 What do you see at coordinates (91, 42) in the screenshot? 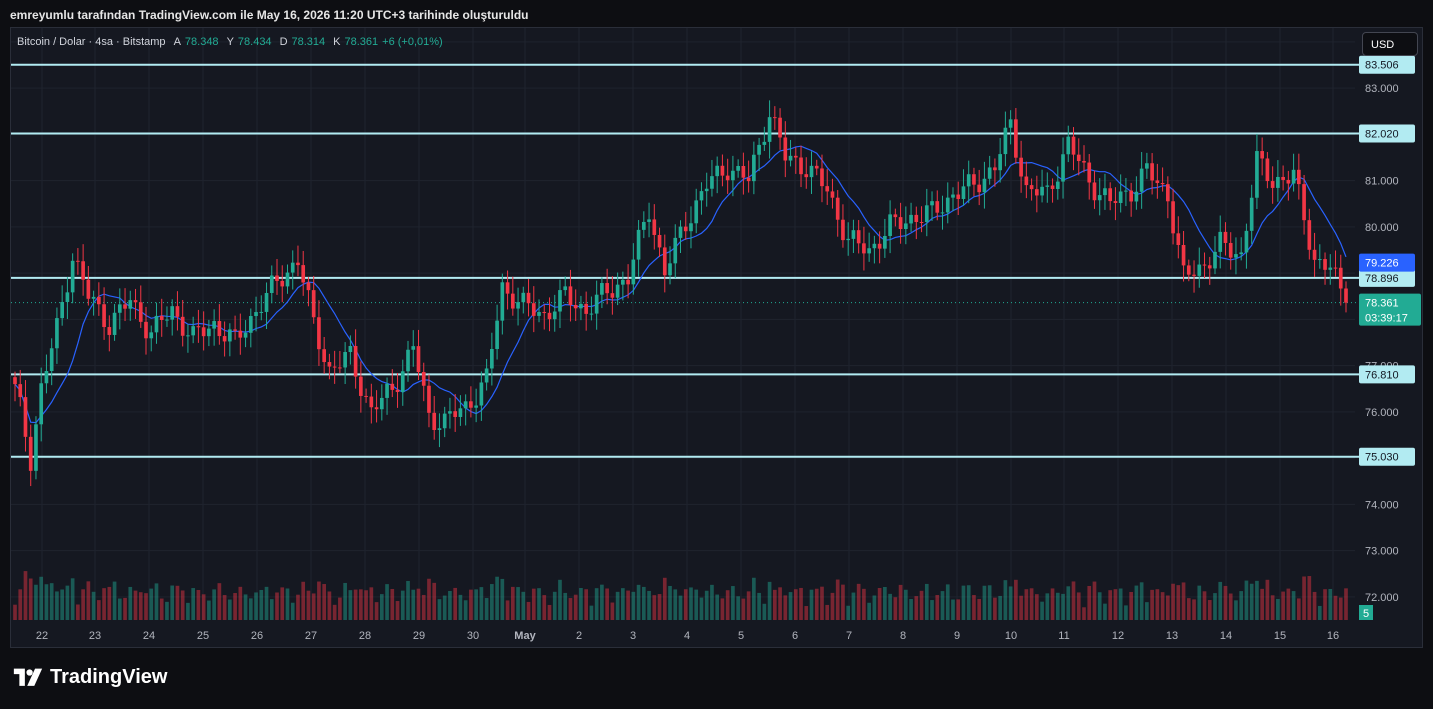
I see `symbol-name: Bitcoin / Dolar · 4sa · Bitstamp` at bounding box center [91, 42].